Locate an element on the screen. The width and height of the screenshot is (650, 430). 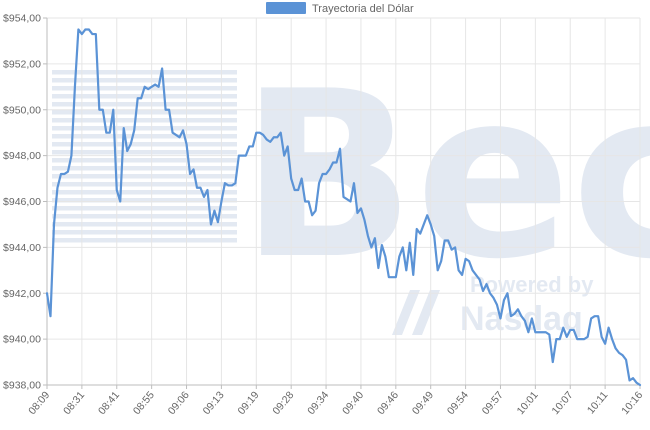
legend: Trayectoria del Dólar is located at coordinates (340, 8).